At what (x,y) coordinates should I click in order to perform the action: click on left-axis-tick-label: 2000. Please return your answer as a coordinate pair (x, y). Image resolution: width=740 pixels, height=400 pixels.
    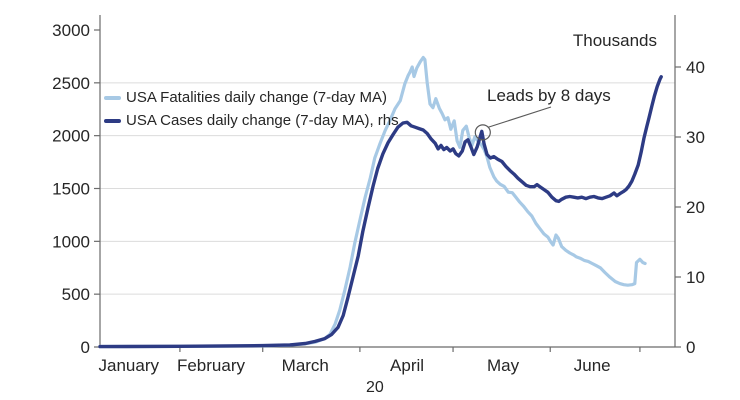
    Looking at the image, I should click on (71, 136).